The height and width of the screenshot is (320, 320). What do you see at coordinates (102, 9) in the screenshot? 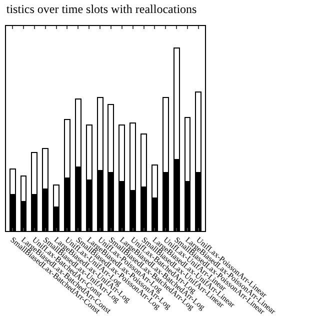
I see `chart-title: tistics over time slots with reallocations` at bounding box center [102, 9].